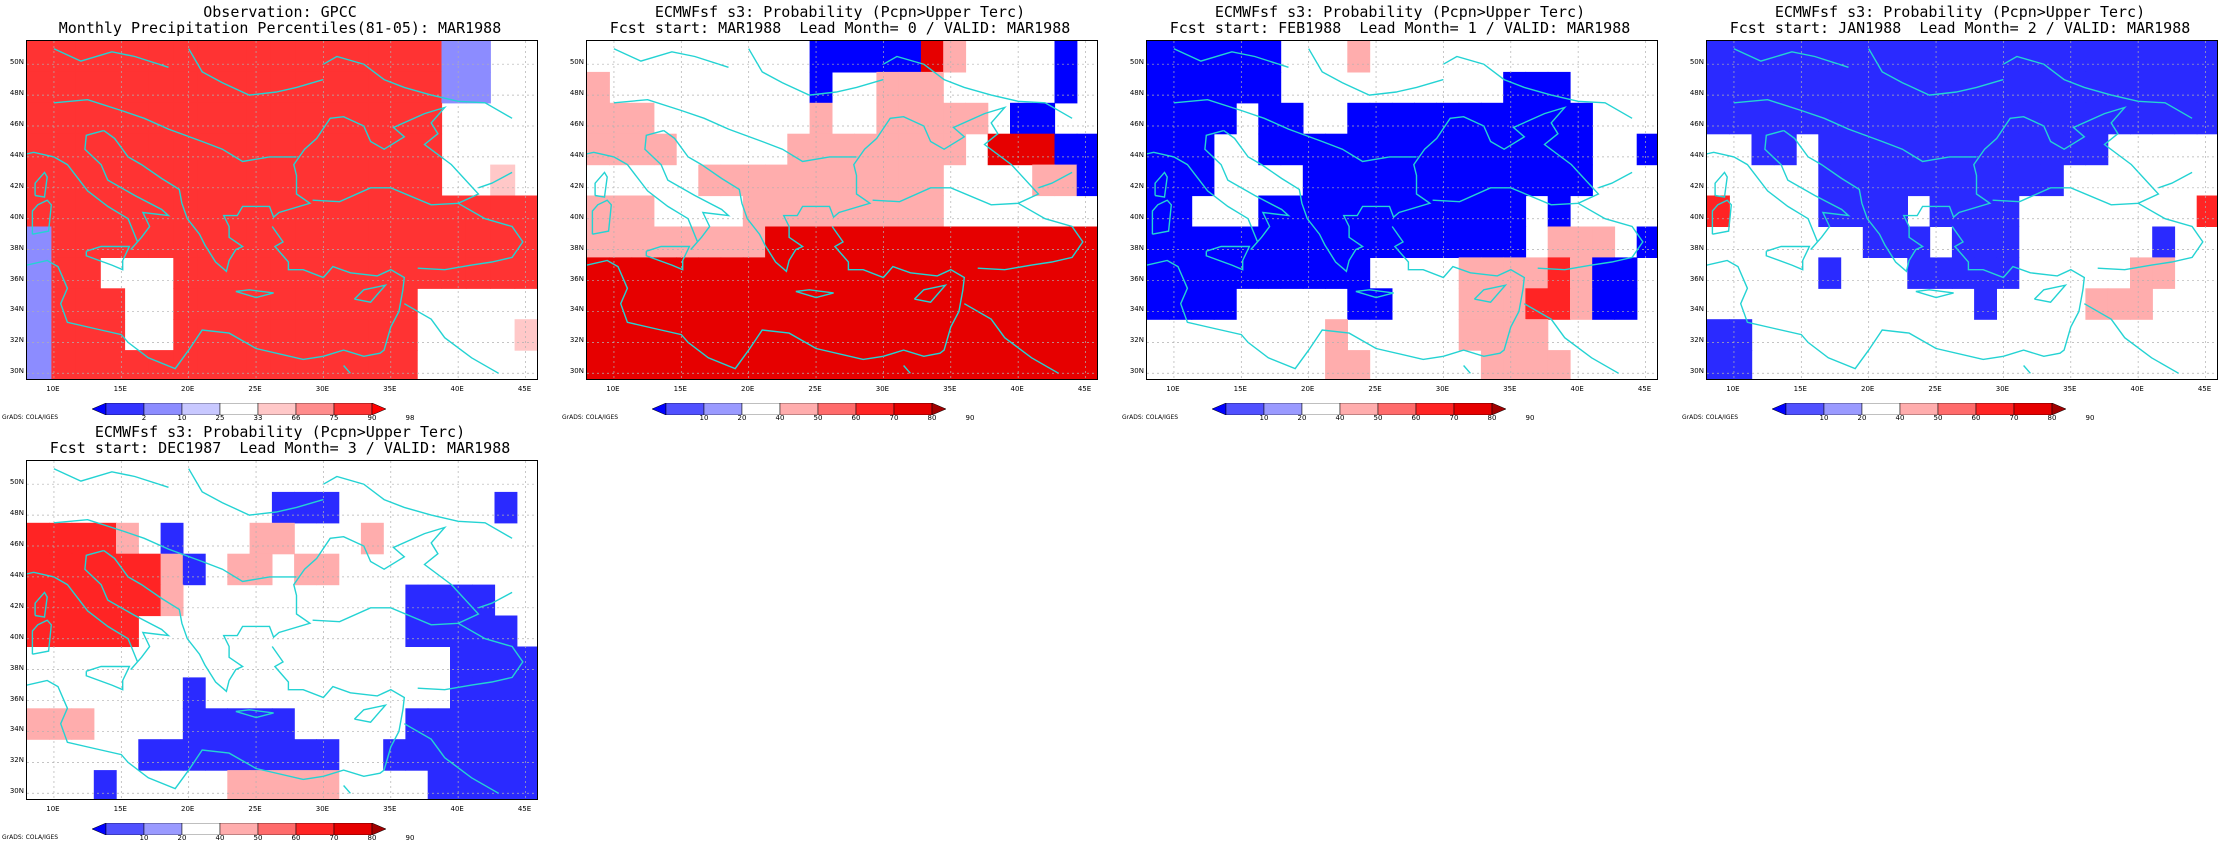 This screenshot has height=842, width=2240. Describe the element at coordinates (1696, 371) in the screenshot. I see `latitude-label: 30N` at that location.